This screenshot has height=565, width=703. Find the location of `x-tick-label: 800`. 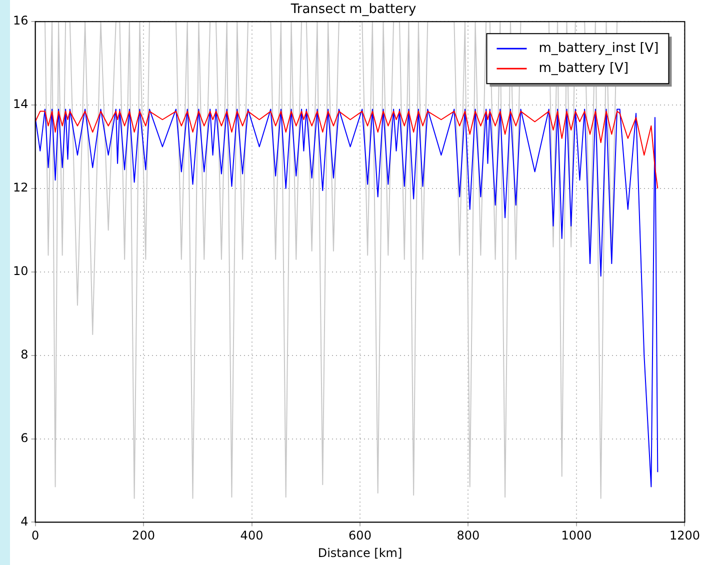

x-tick-label: 800 is located at coordinates (468, 535).